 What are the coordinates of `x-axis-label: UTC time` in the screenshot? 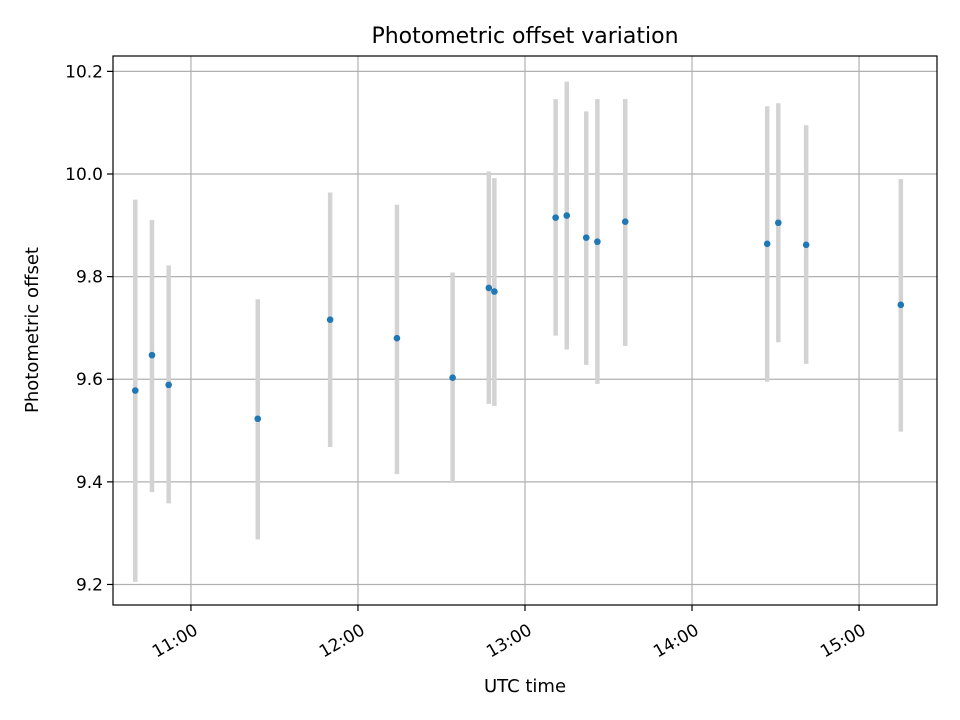 It's located at (525, 686).